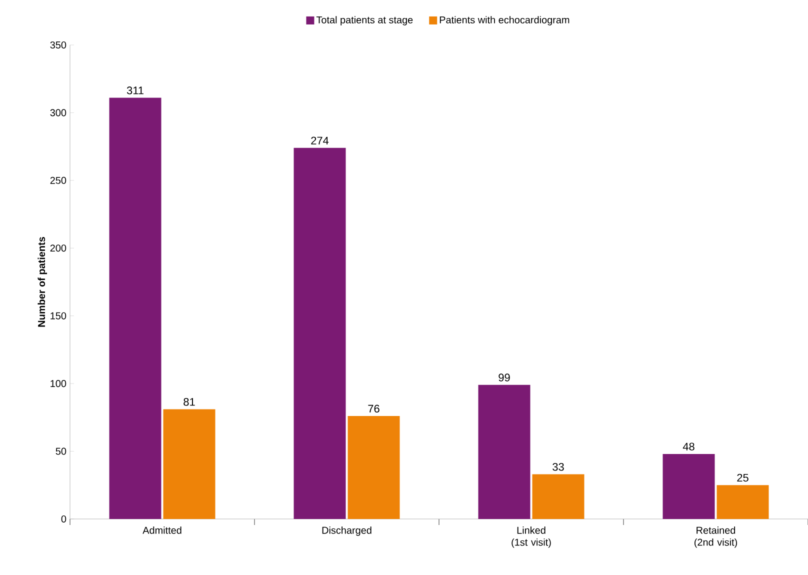 This screenshot has height=575, width=808. What do you see at coordinates (505, 21) in the screenshot?
I see `legend-label: Patients with echocardiogram` at bounding box center [505, 21].